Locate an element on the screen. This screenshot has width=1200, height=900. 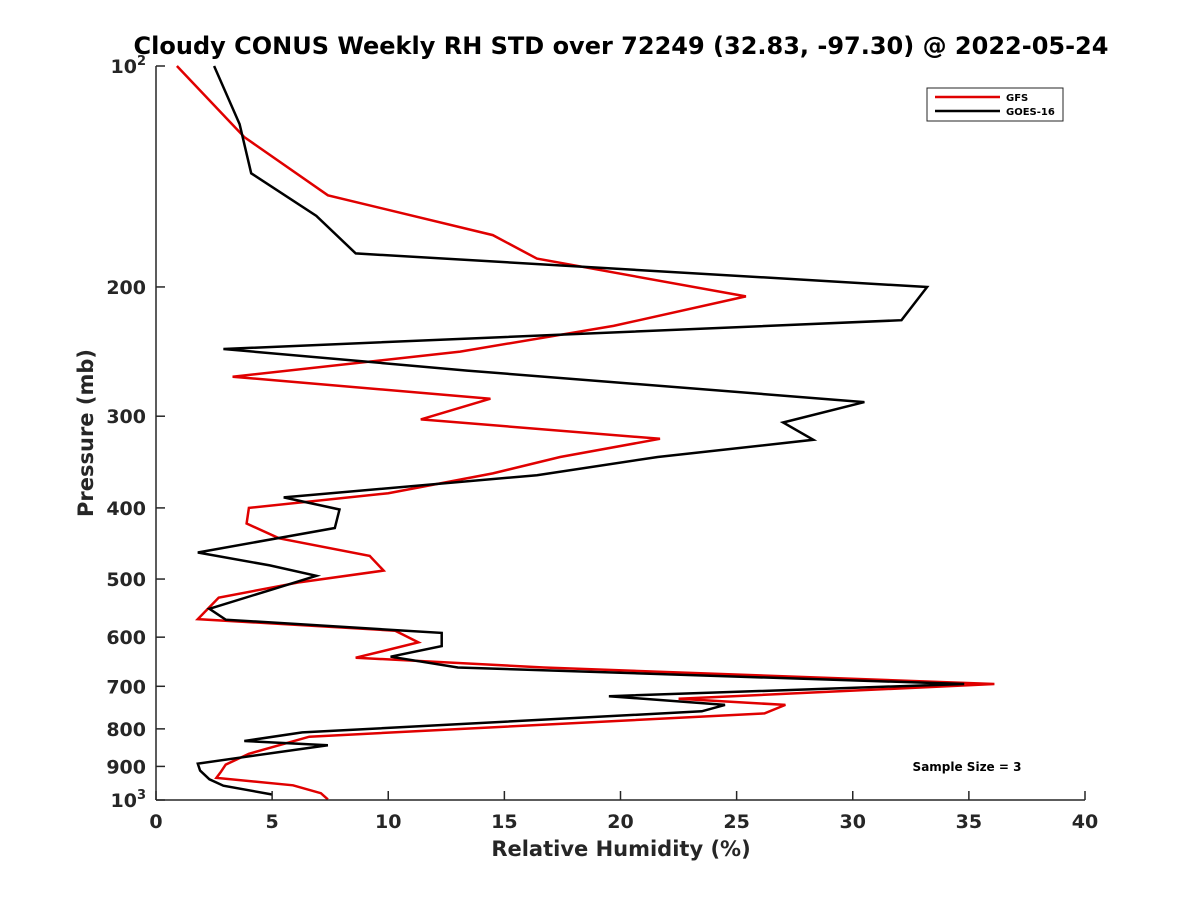
x-tick-label: 10 is located at coordinates (388, 822).